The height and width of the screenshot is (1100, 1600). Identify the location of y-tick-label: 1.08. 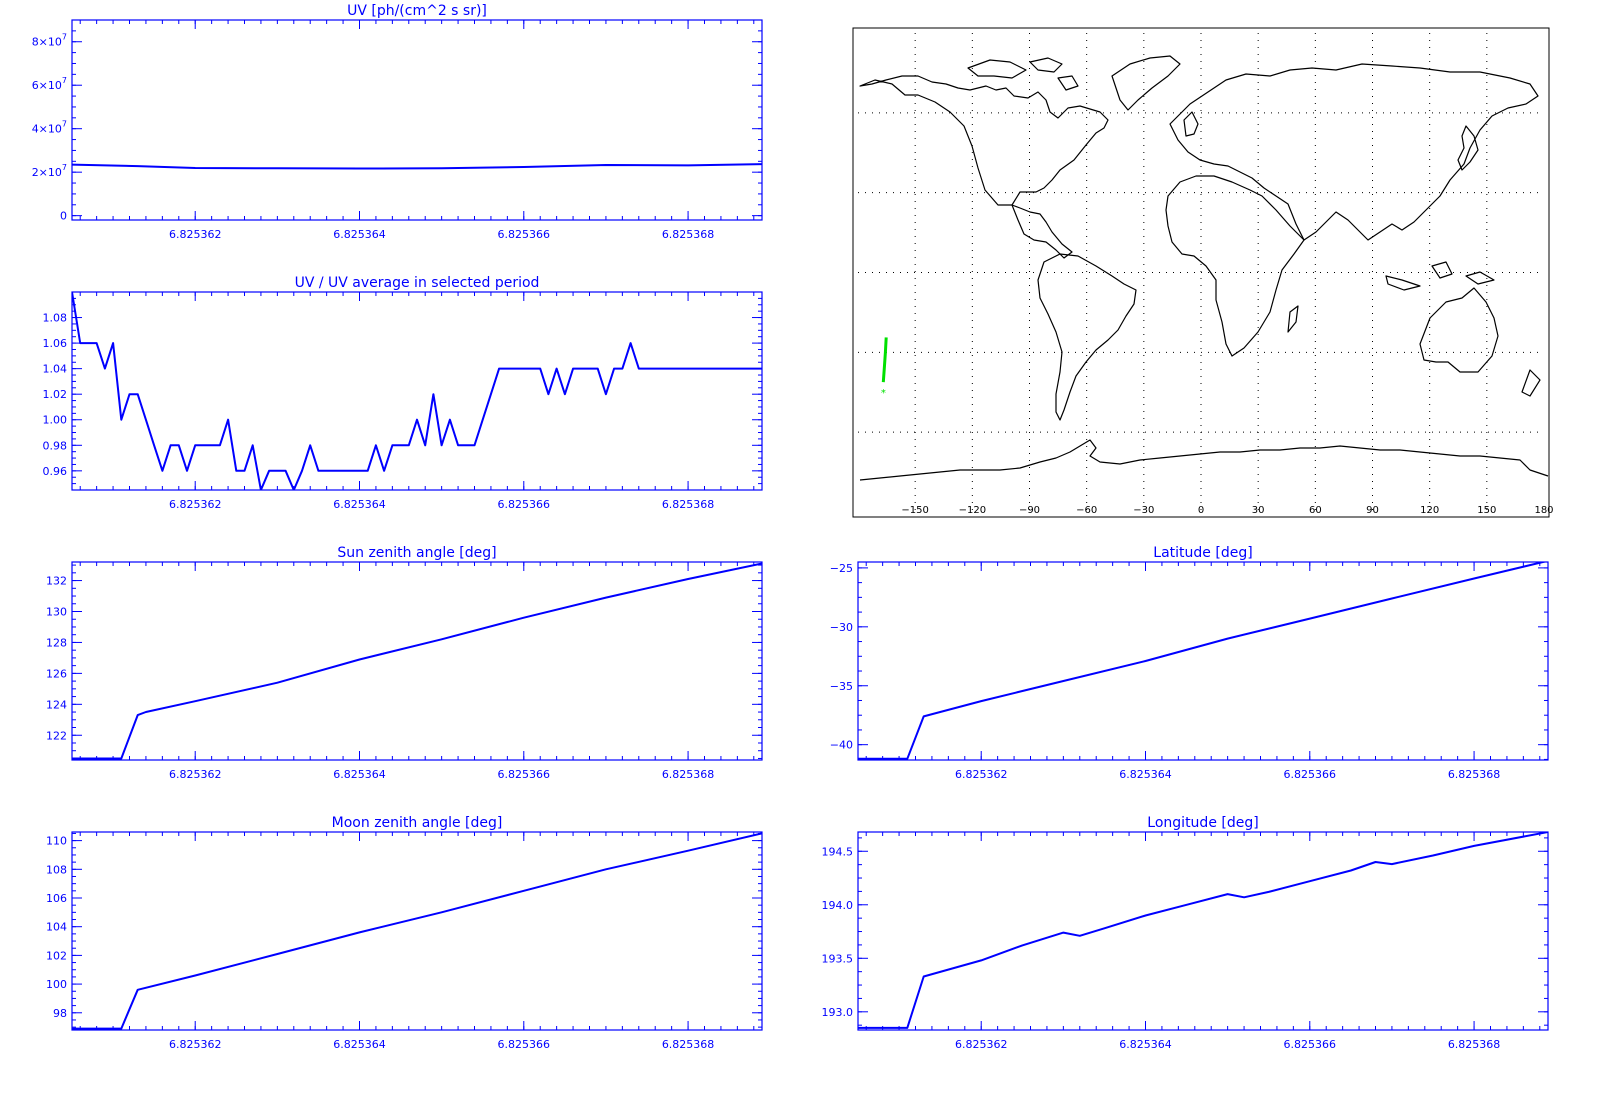
(55, 318).